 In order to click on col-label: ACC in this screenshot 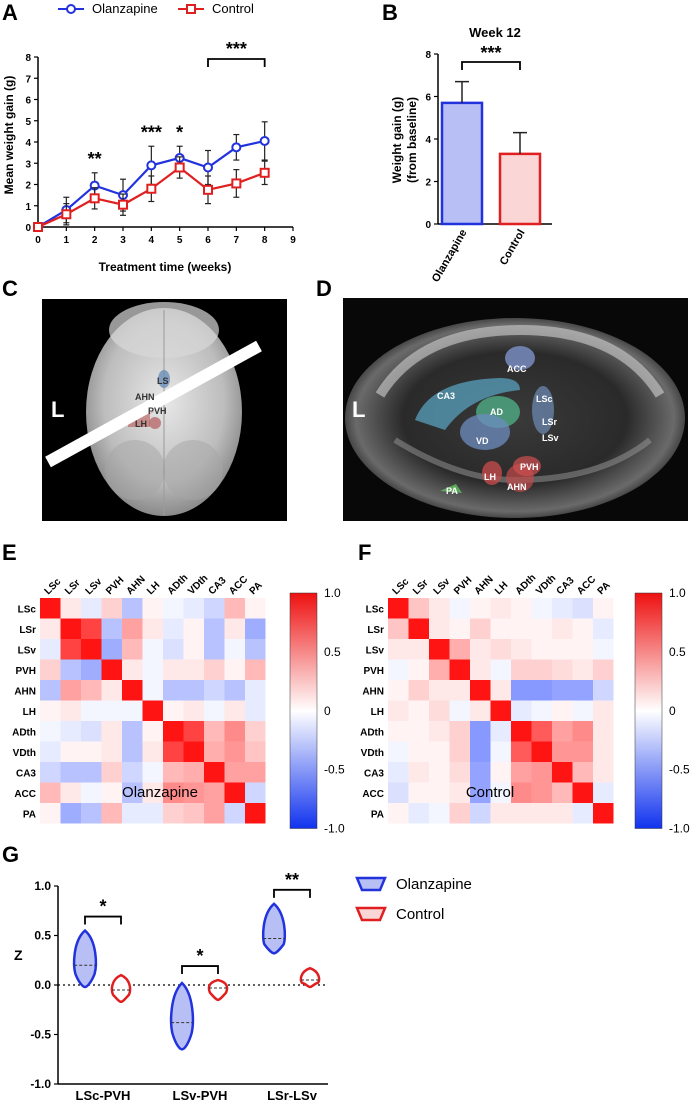, I will do `click(586, 585)`.